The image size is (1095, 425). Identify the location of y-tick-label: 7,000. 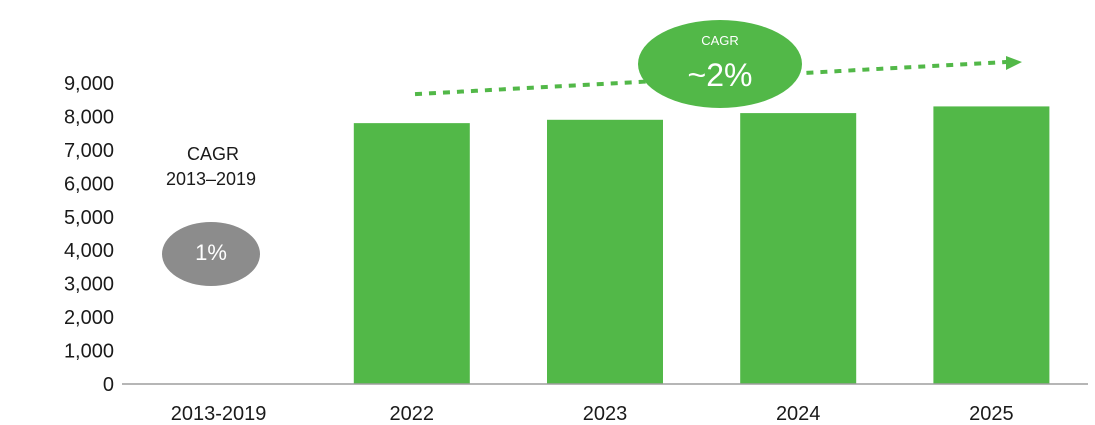
(89, 151).